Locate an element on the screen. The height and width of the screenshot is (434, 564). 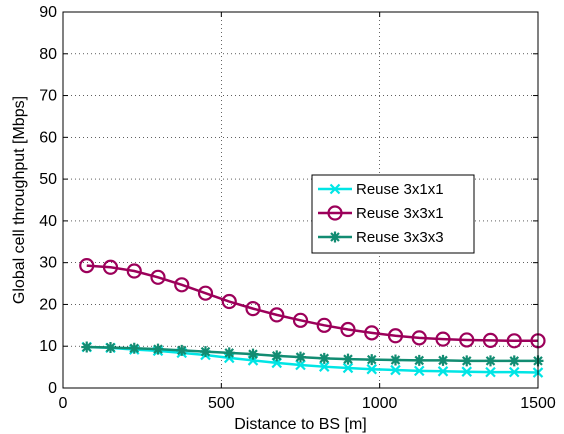
legend-label: Reuse 3x3x3 is located at coordinates (400, 237).